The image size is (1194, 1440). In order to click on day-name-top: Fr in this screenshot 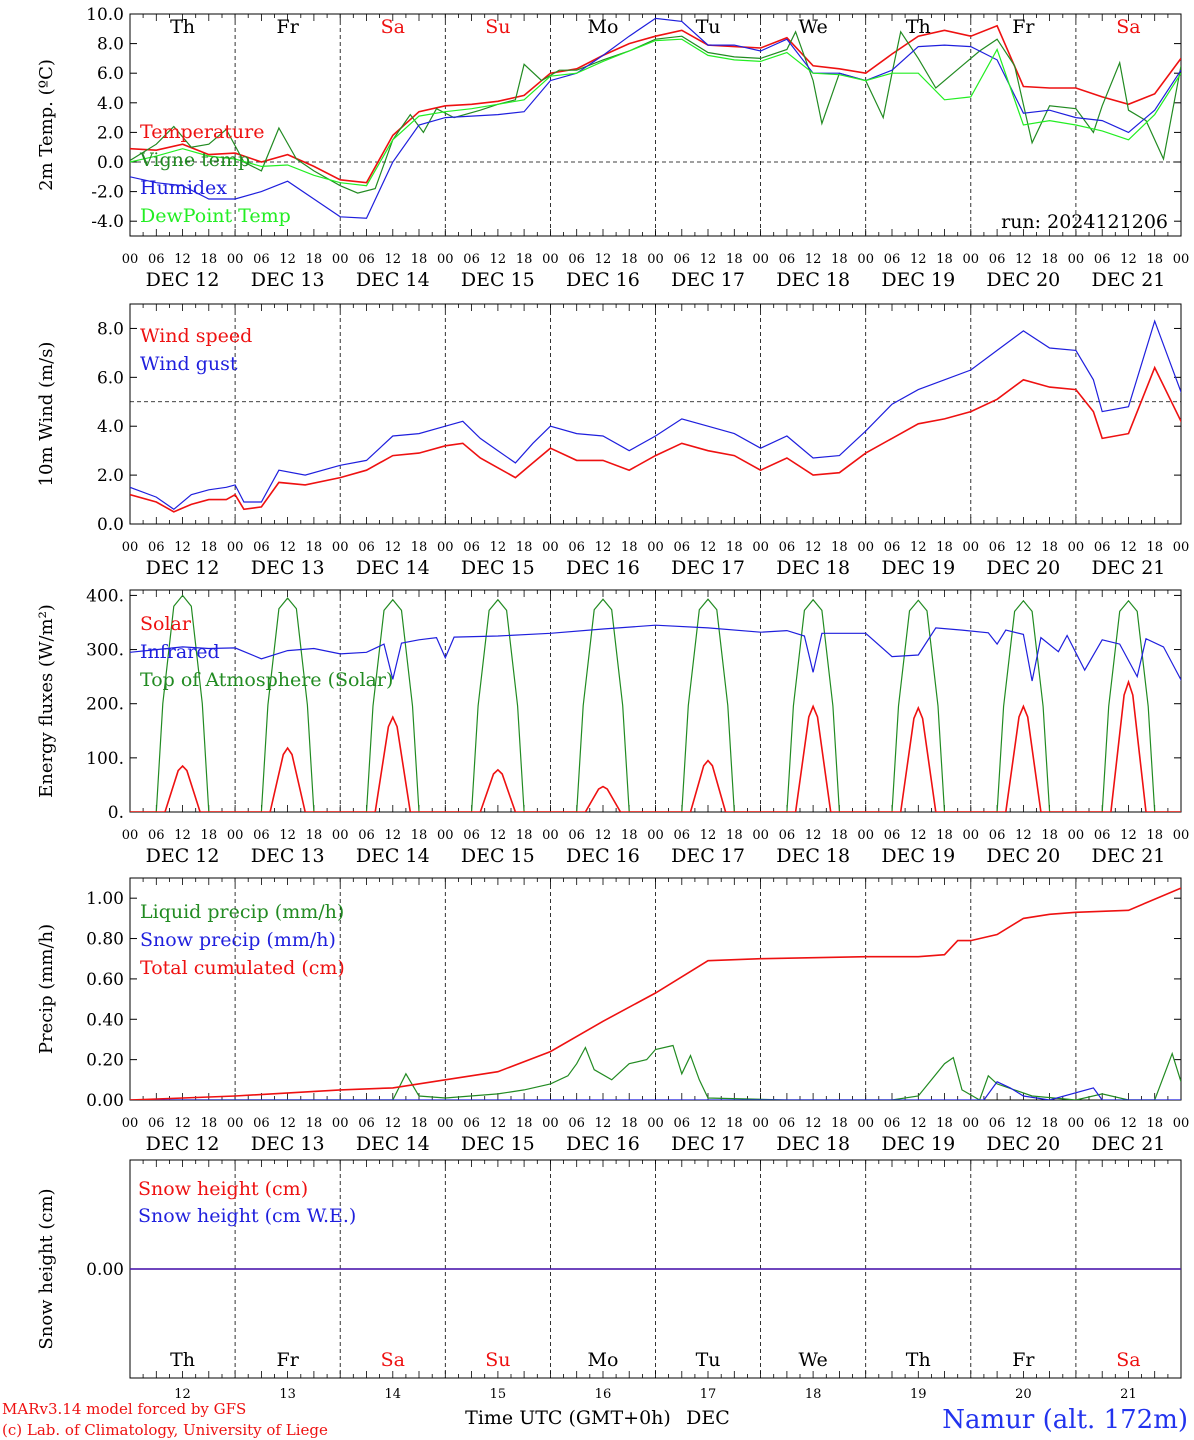, I will do `click(288, 27)`.